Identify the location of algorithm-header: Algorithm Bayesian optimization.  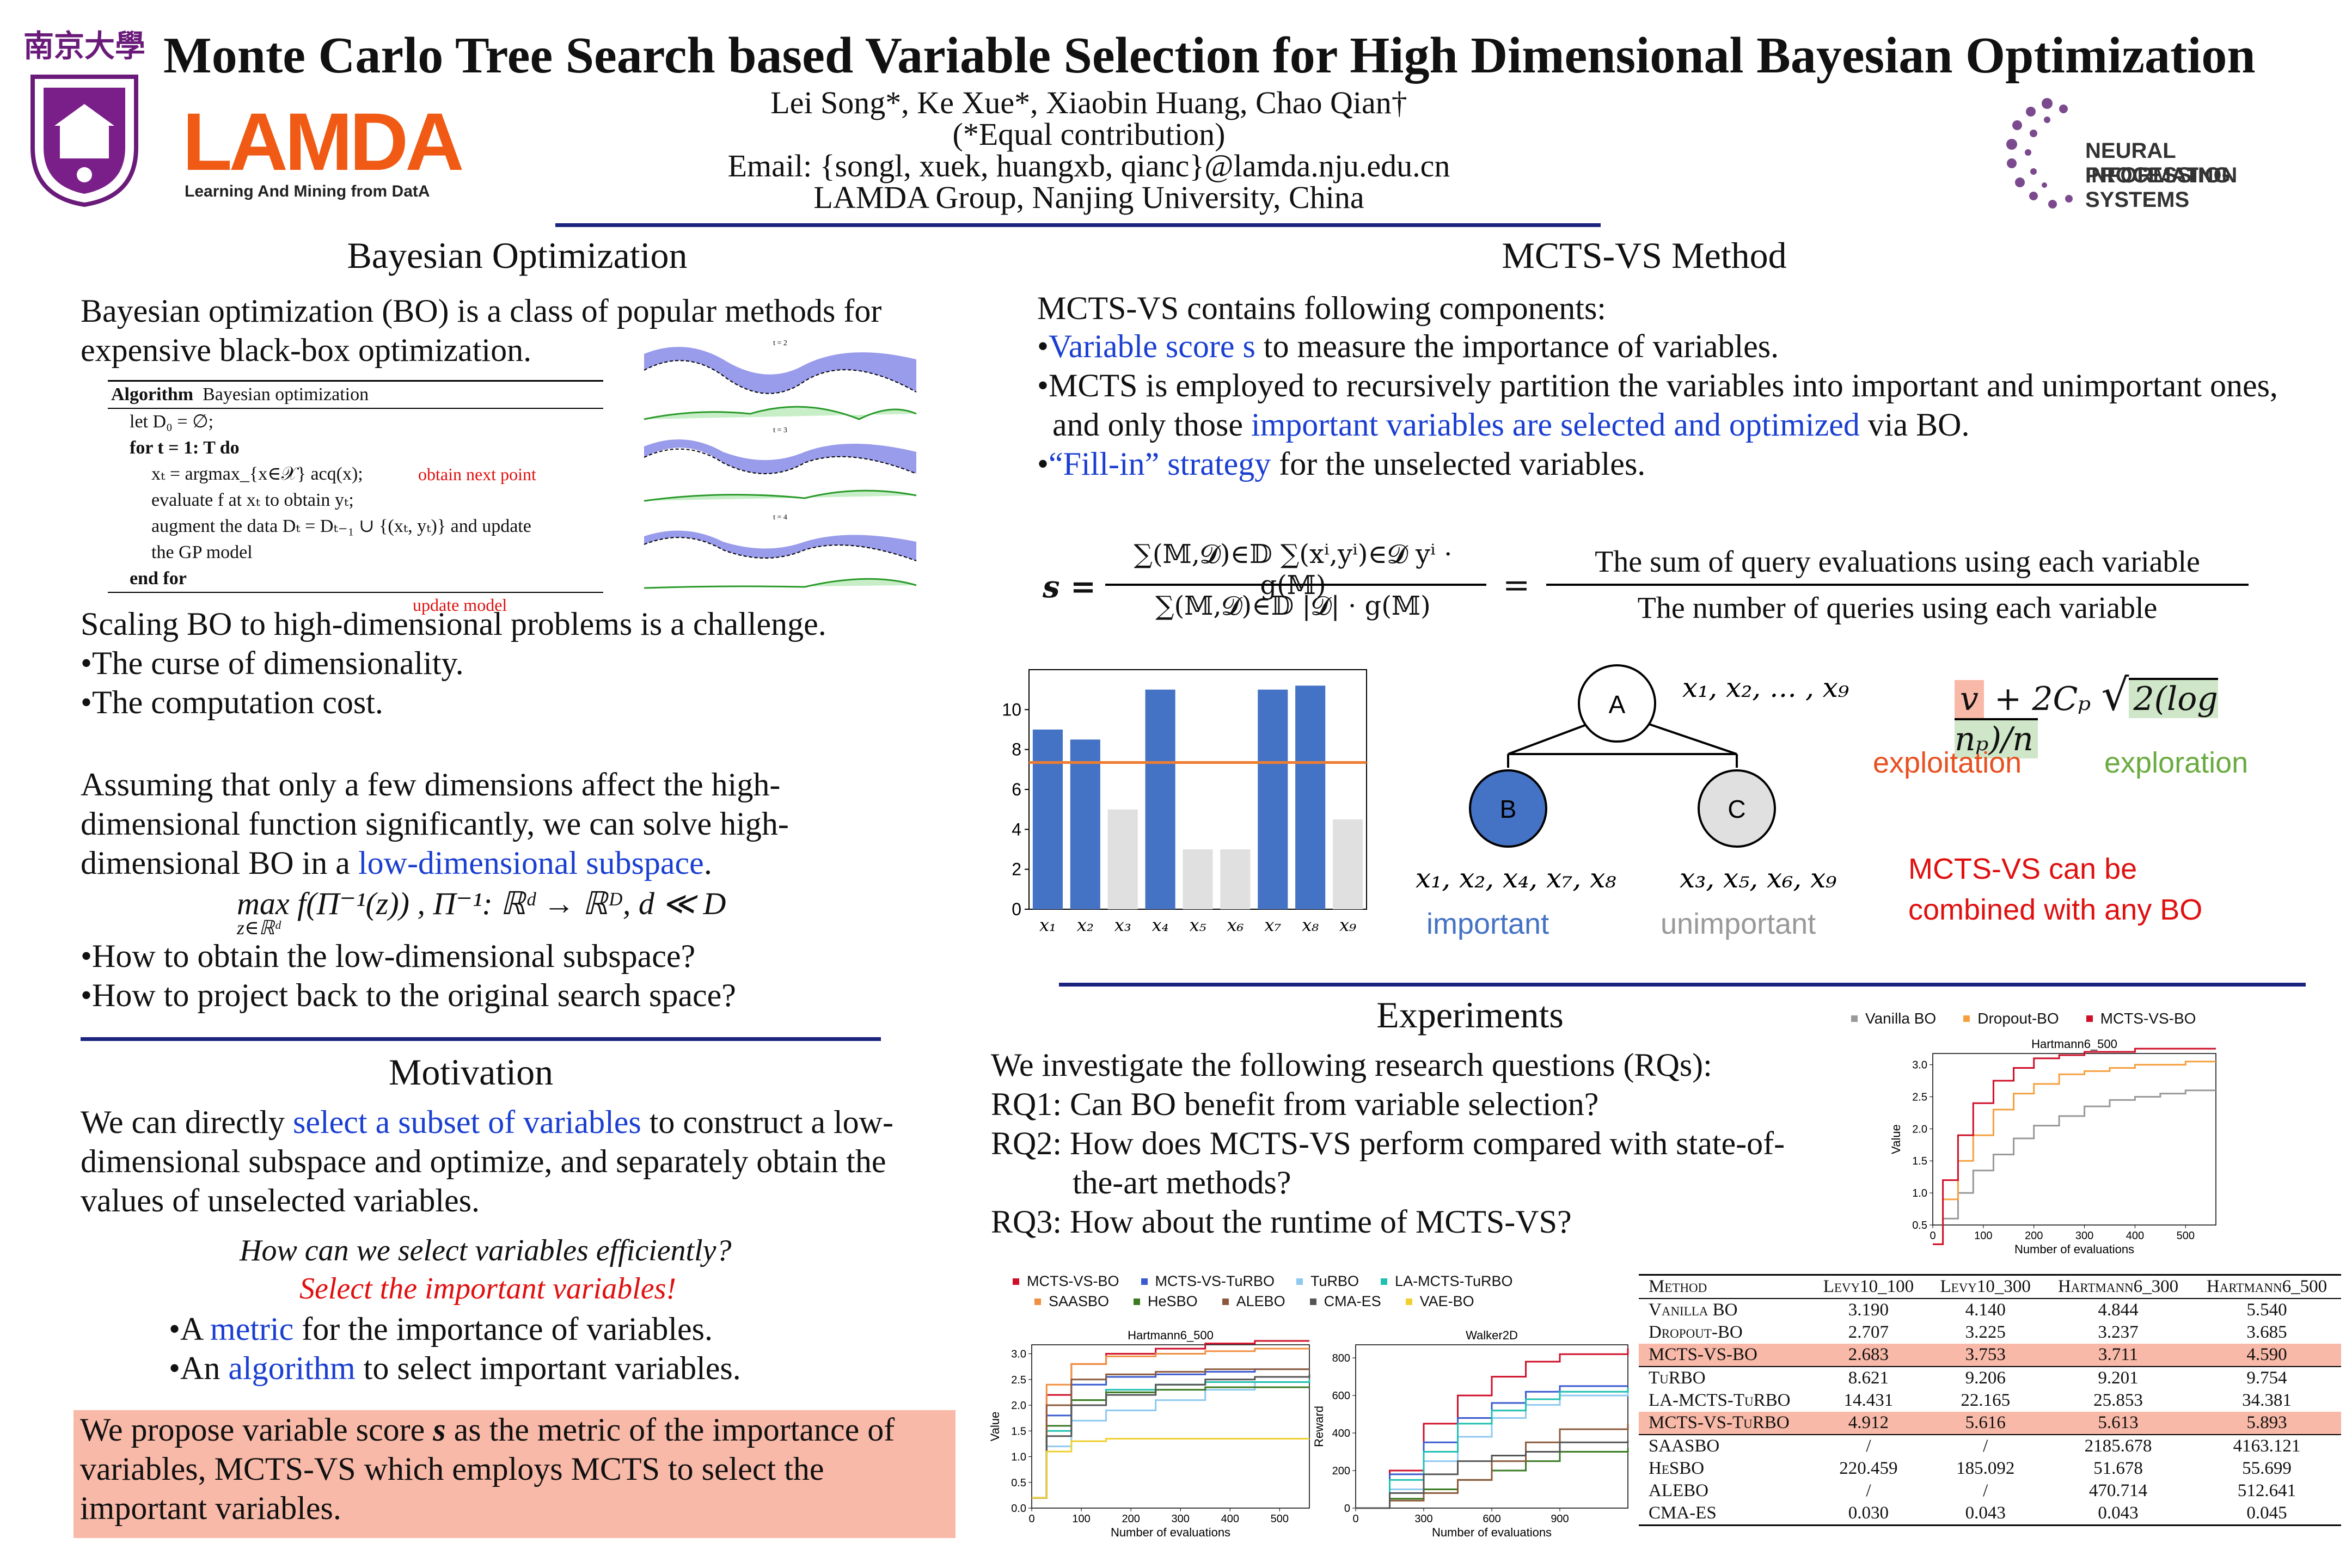
(355, 395).